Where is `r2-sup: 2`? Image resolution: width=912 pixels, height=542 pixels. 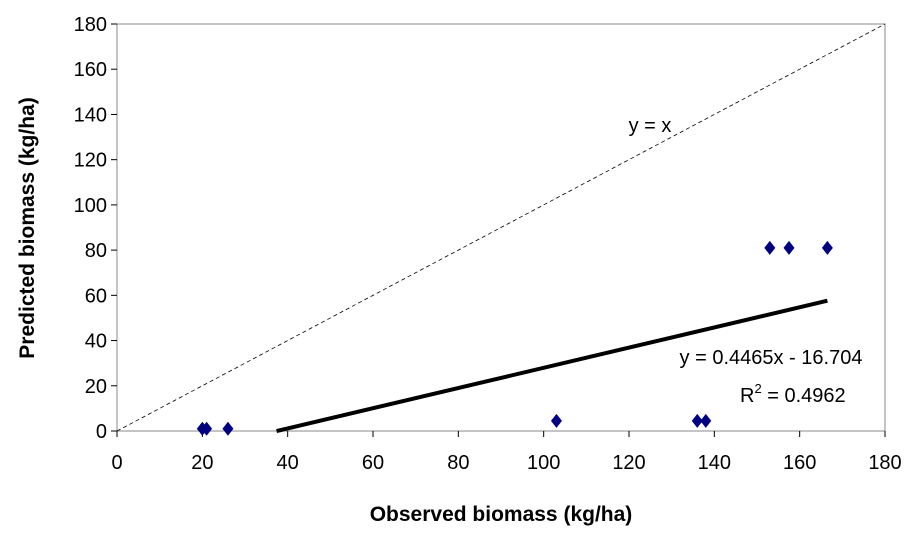
r2-sup: 2 is located at coordinates (757, 388).